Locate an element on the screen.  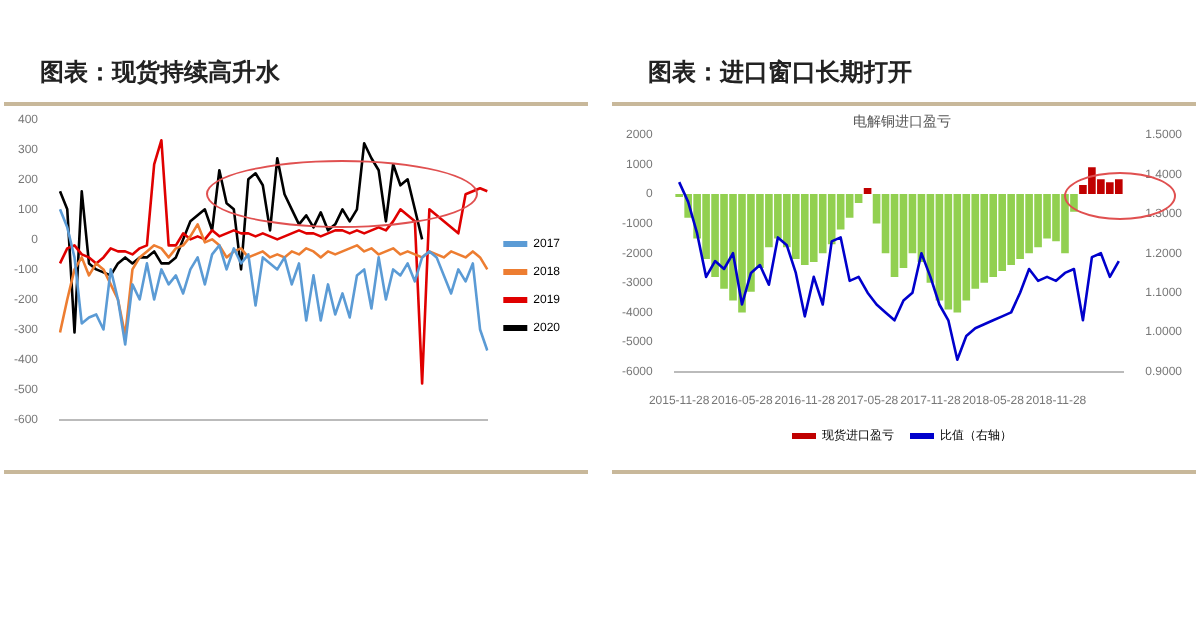
chart-title: 图表：进口窗口长期打开 is located at coordinates (904, 75).